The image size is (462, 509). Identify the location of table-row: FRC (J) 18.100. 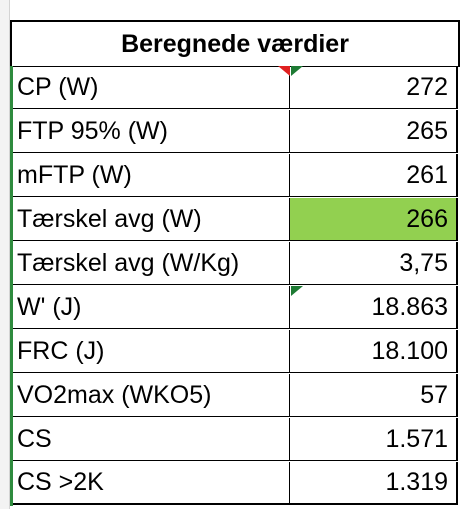
(234, 352).